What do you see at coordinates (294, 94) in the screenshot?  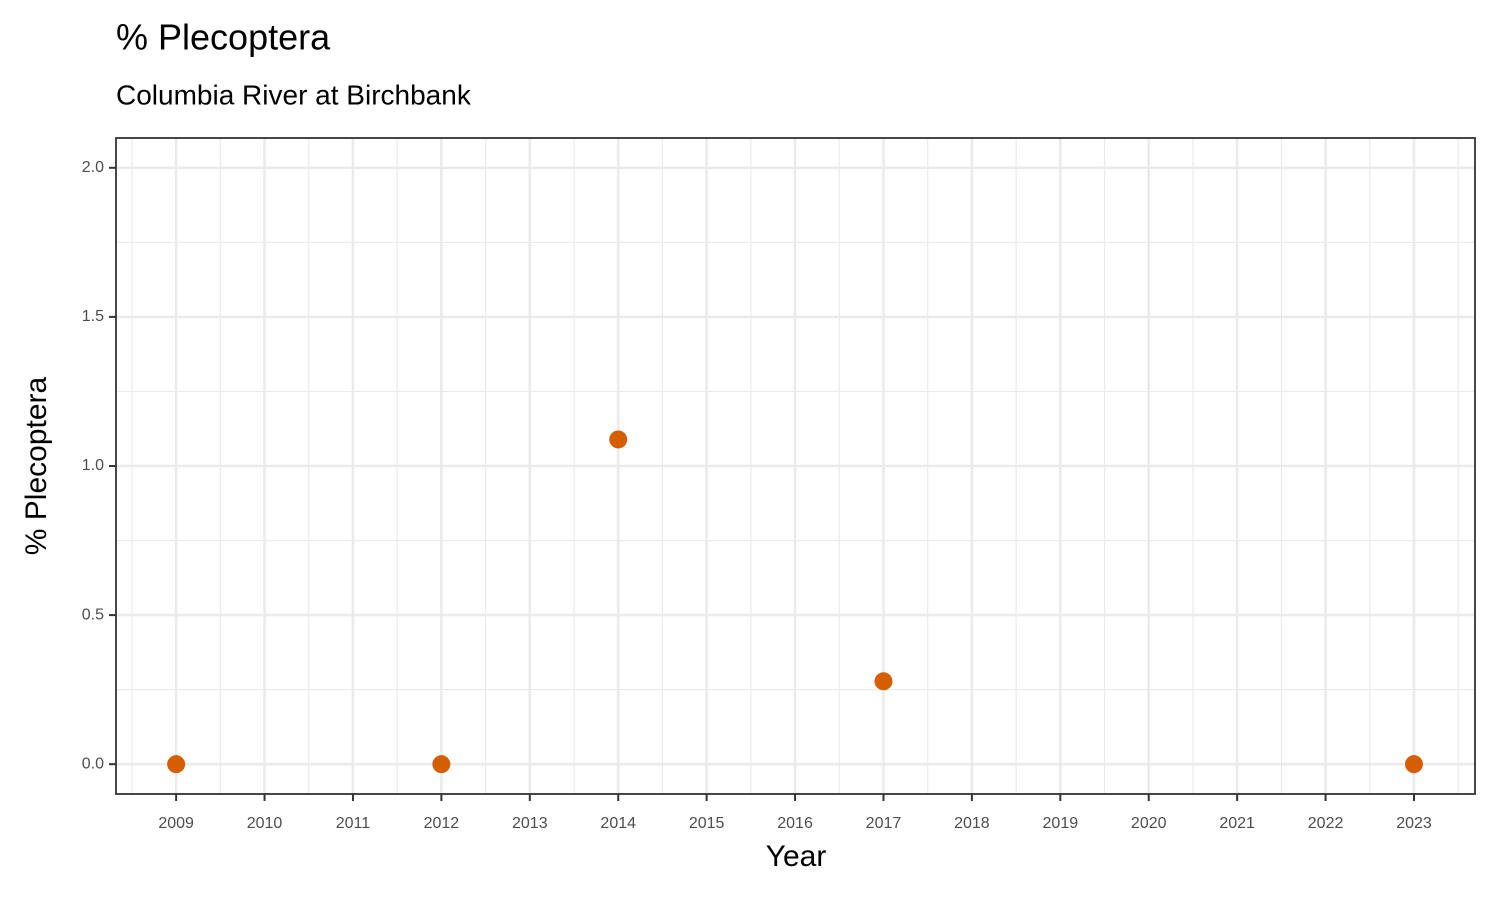 I see `chart-subtitle: Columbia River at Birchbank` at bounding box center [294, 94].